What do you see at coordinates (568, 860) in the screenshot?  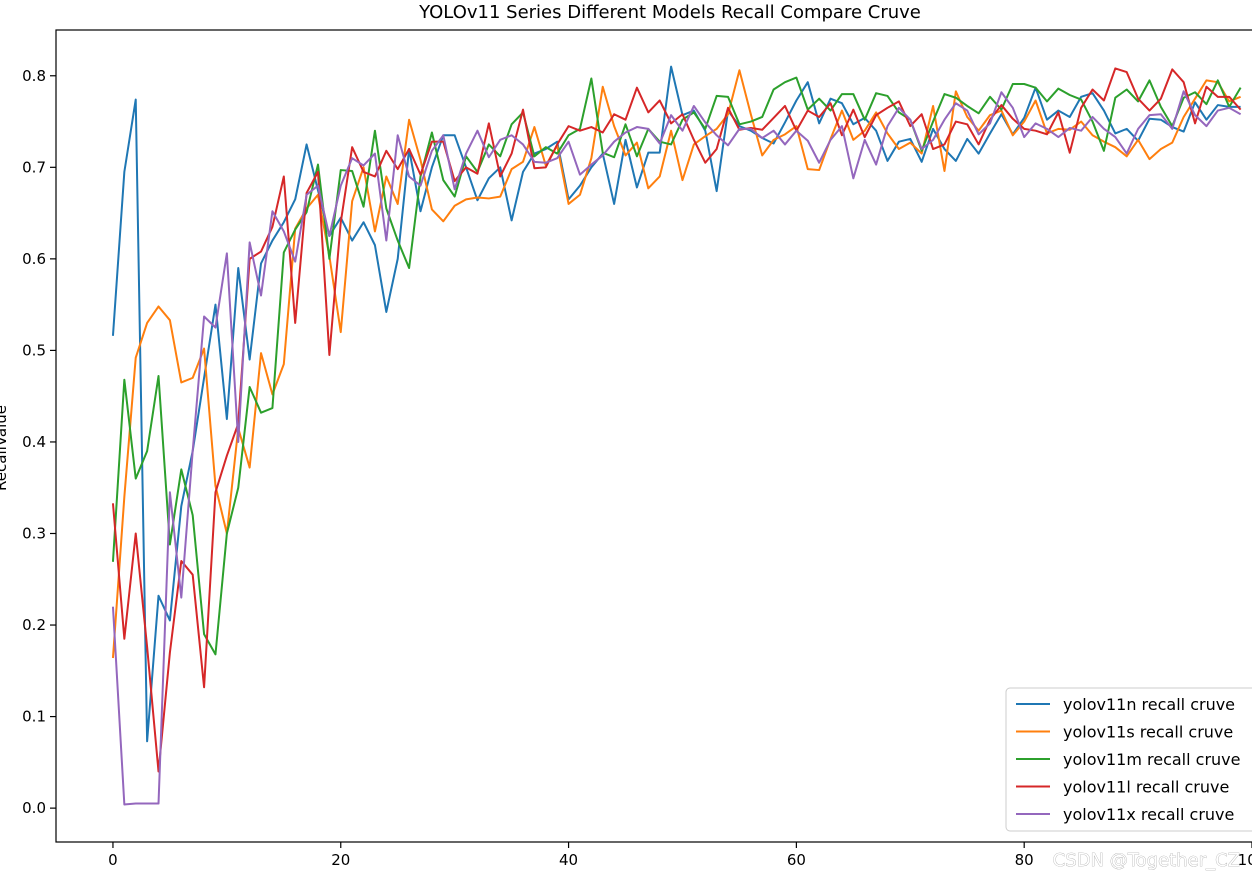 I see `x-tick-label: 40` at bounding box center [568, 860].